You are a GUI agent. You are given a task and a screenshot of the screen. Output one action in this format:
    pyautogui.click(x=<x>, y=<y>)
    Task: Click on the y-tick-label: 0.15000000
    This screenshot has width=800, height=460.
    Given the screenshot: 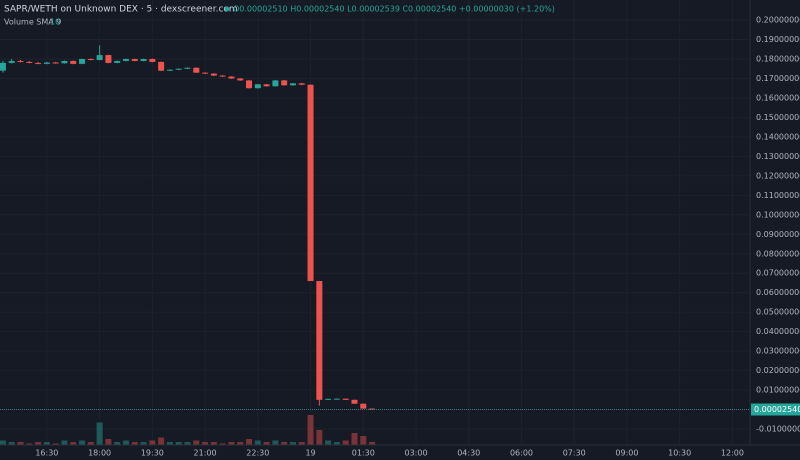 What is the action you would take?
    pyautogui.click(x=778, y=117)
    